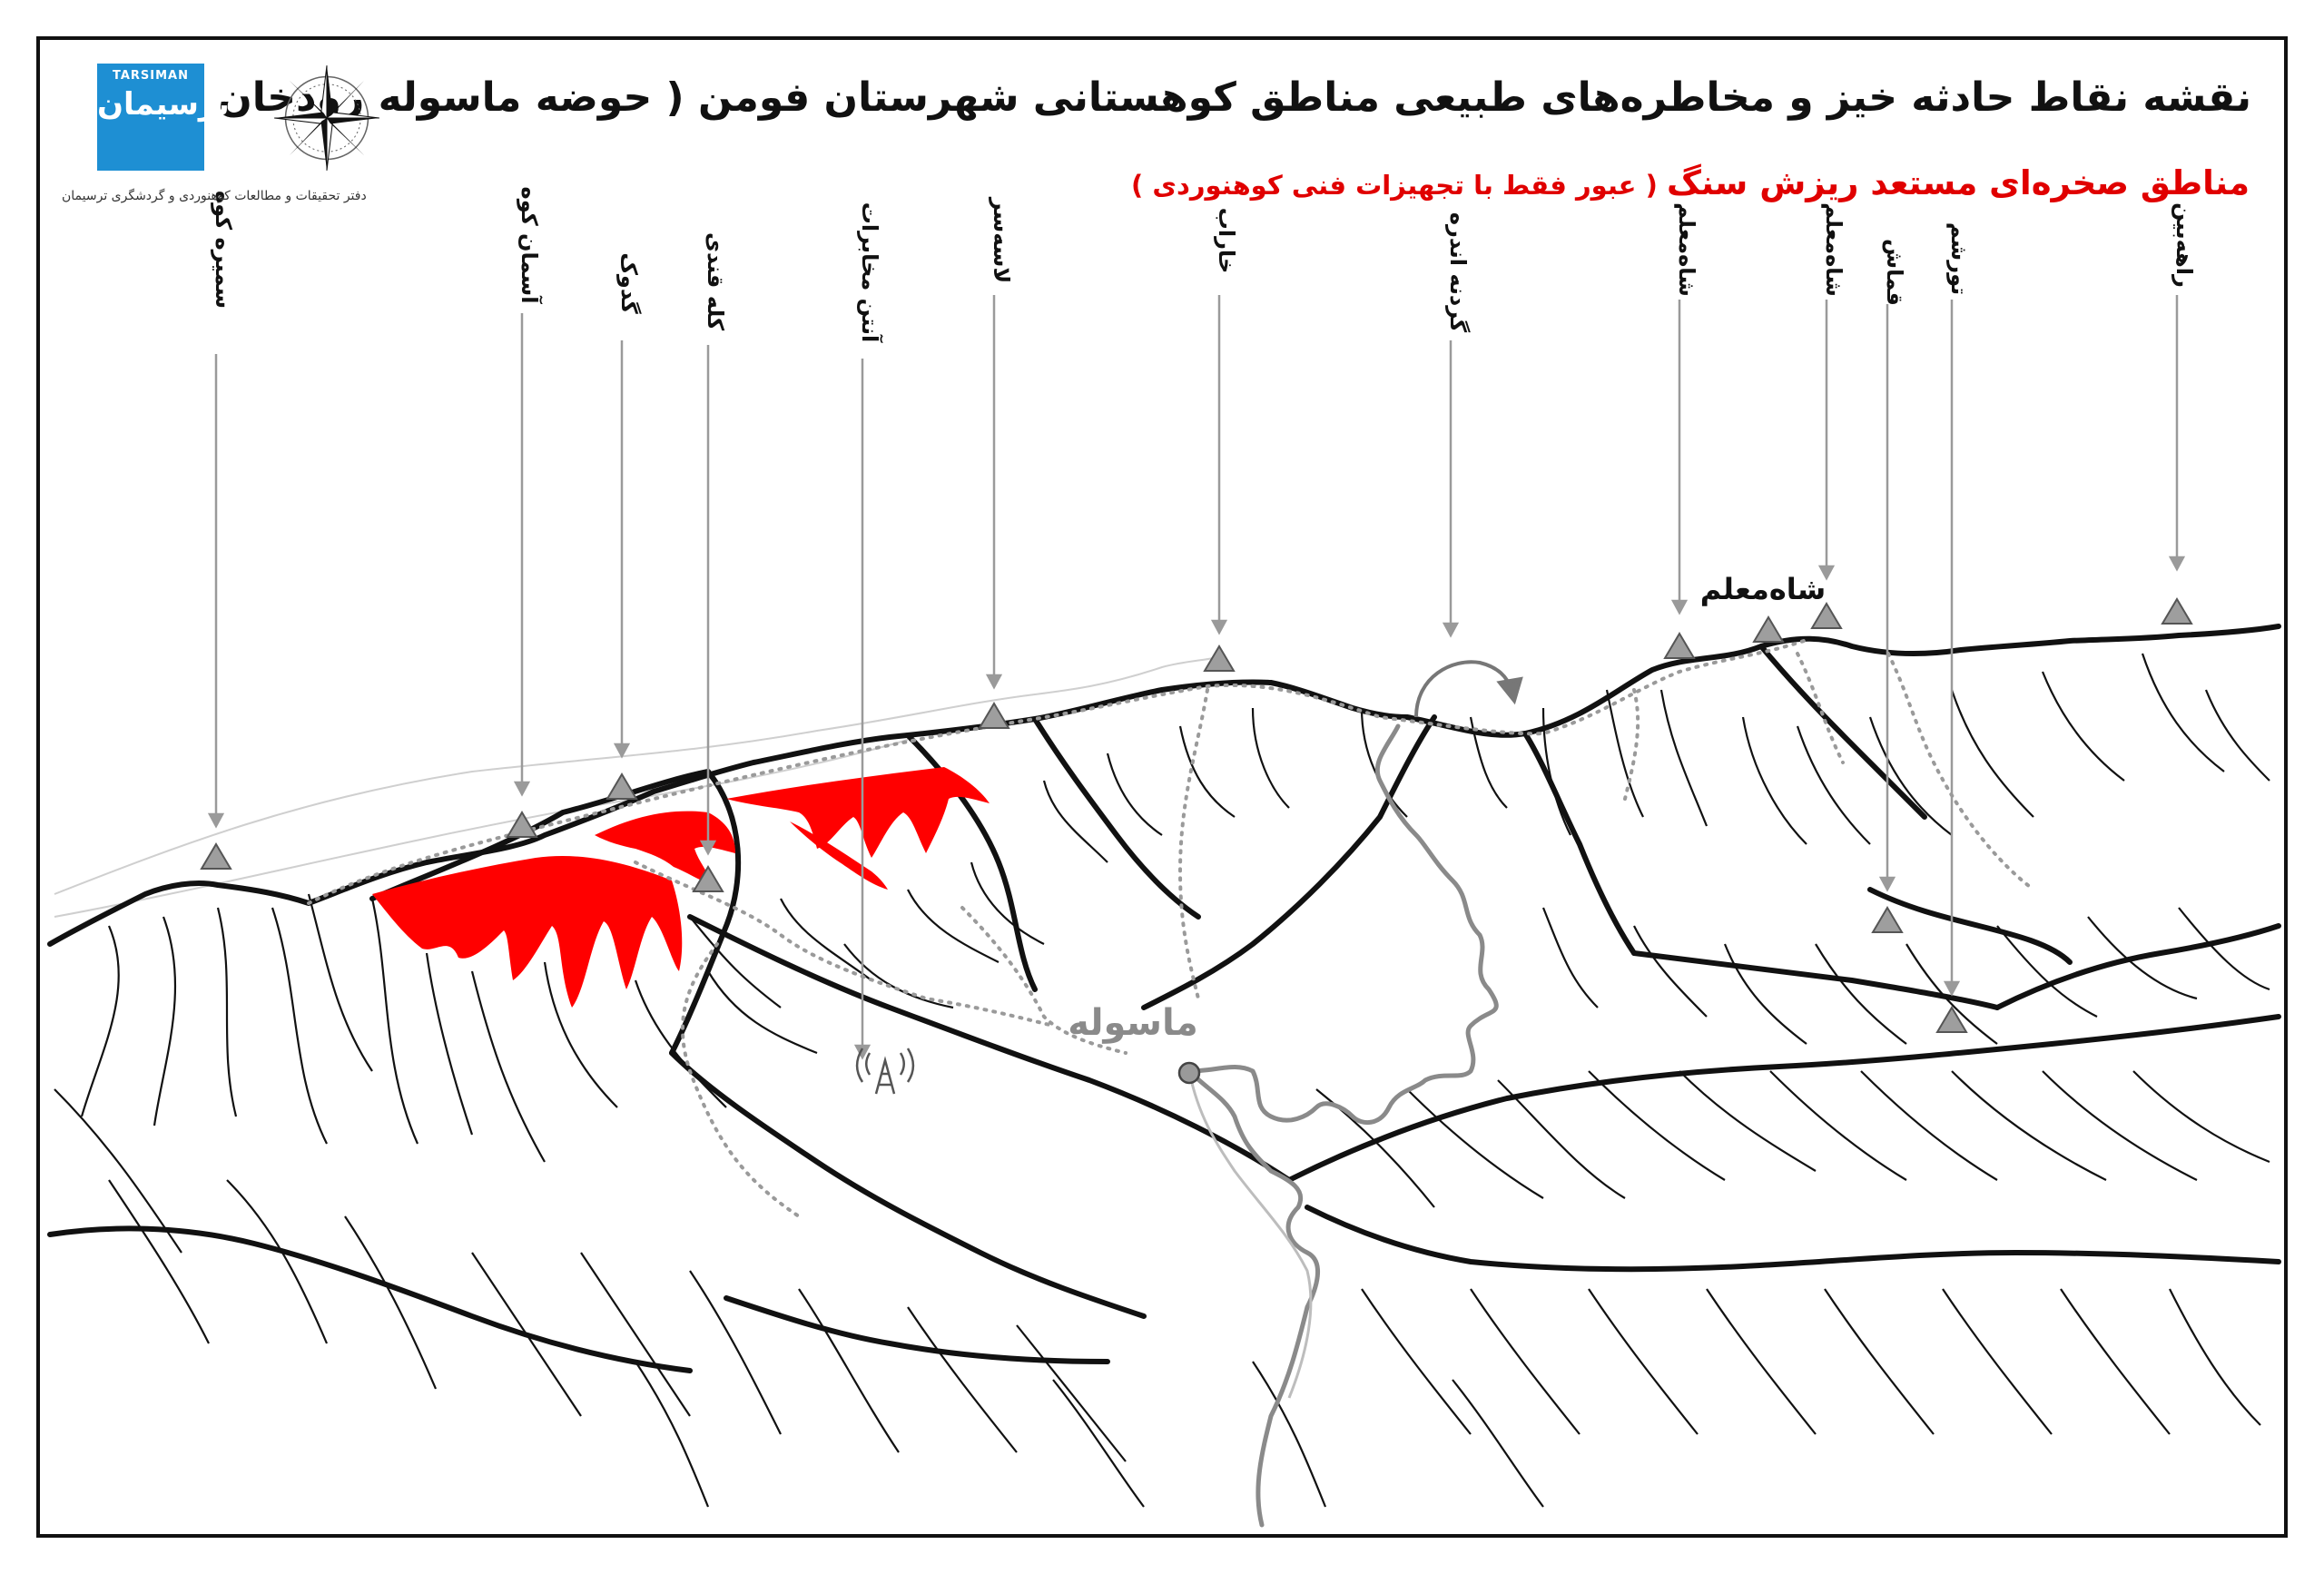 This screenshot has width=2324, height=1574. I want to click on hazard-zone-gaduk, so click(665, 848).